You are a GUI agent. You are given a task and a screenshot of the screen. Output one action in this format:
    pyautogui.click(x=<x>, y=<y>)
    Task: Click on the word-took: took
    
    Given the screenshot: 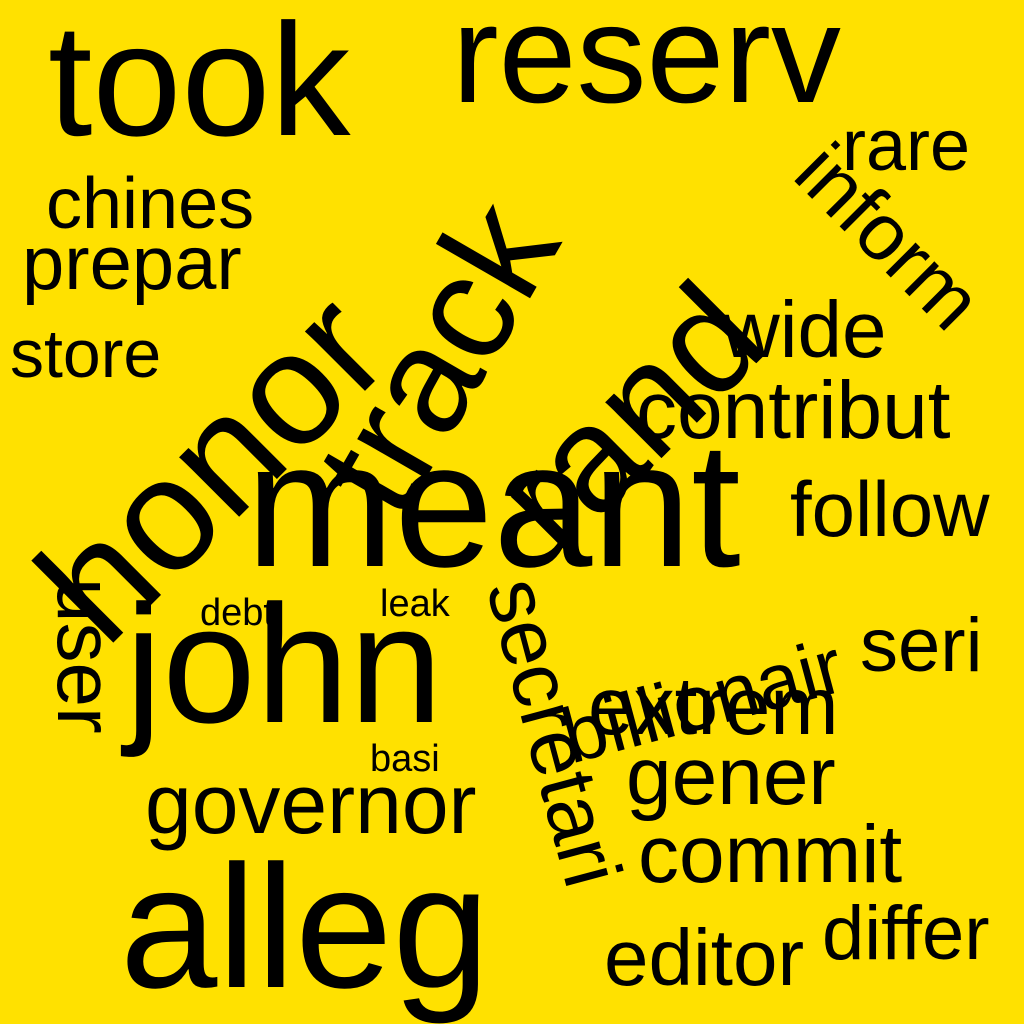 What is the action you would take?
    pyautogui.click(x=199, y=84)
    